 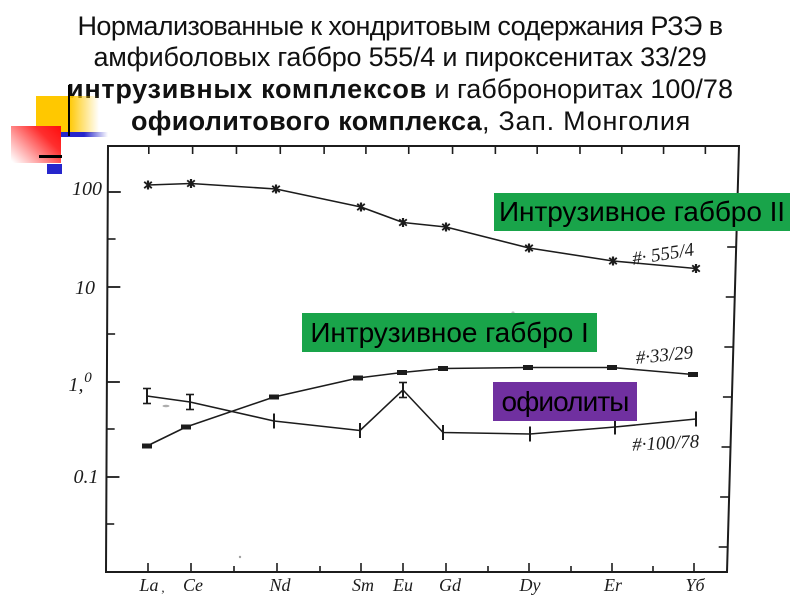 I want to click on svg-text: #·33/29, so click(x=665, y=355).